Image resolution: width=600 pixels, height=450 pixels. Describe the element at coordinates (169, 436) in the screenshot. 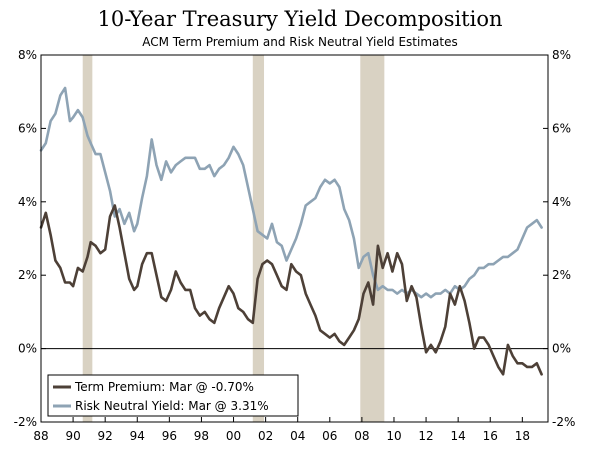

I see `x-tick-label: 96` at that location.